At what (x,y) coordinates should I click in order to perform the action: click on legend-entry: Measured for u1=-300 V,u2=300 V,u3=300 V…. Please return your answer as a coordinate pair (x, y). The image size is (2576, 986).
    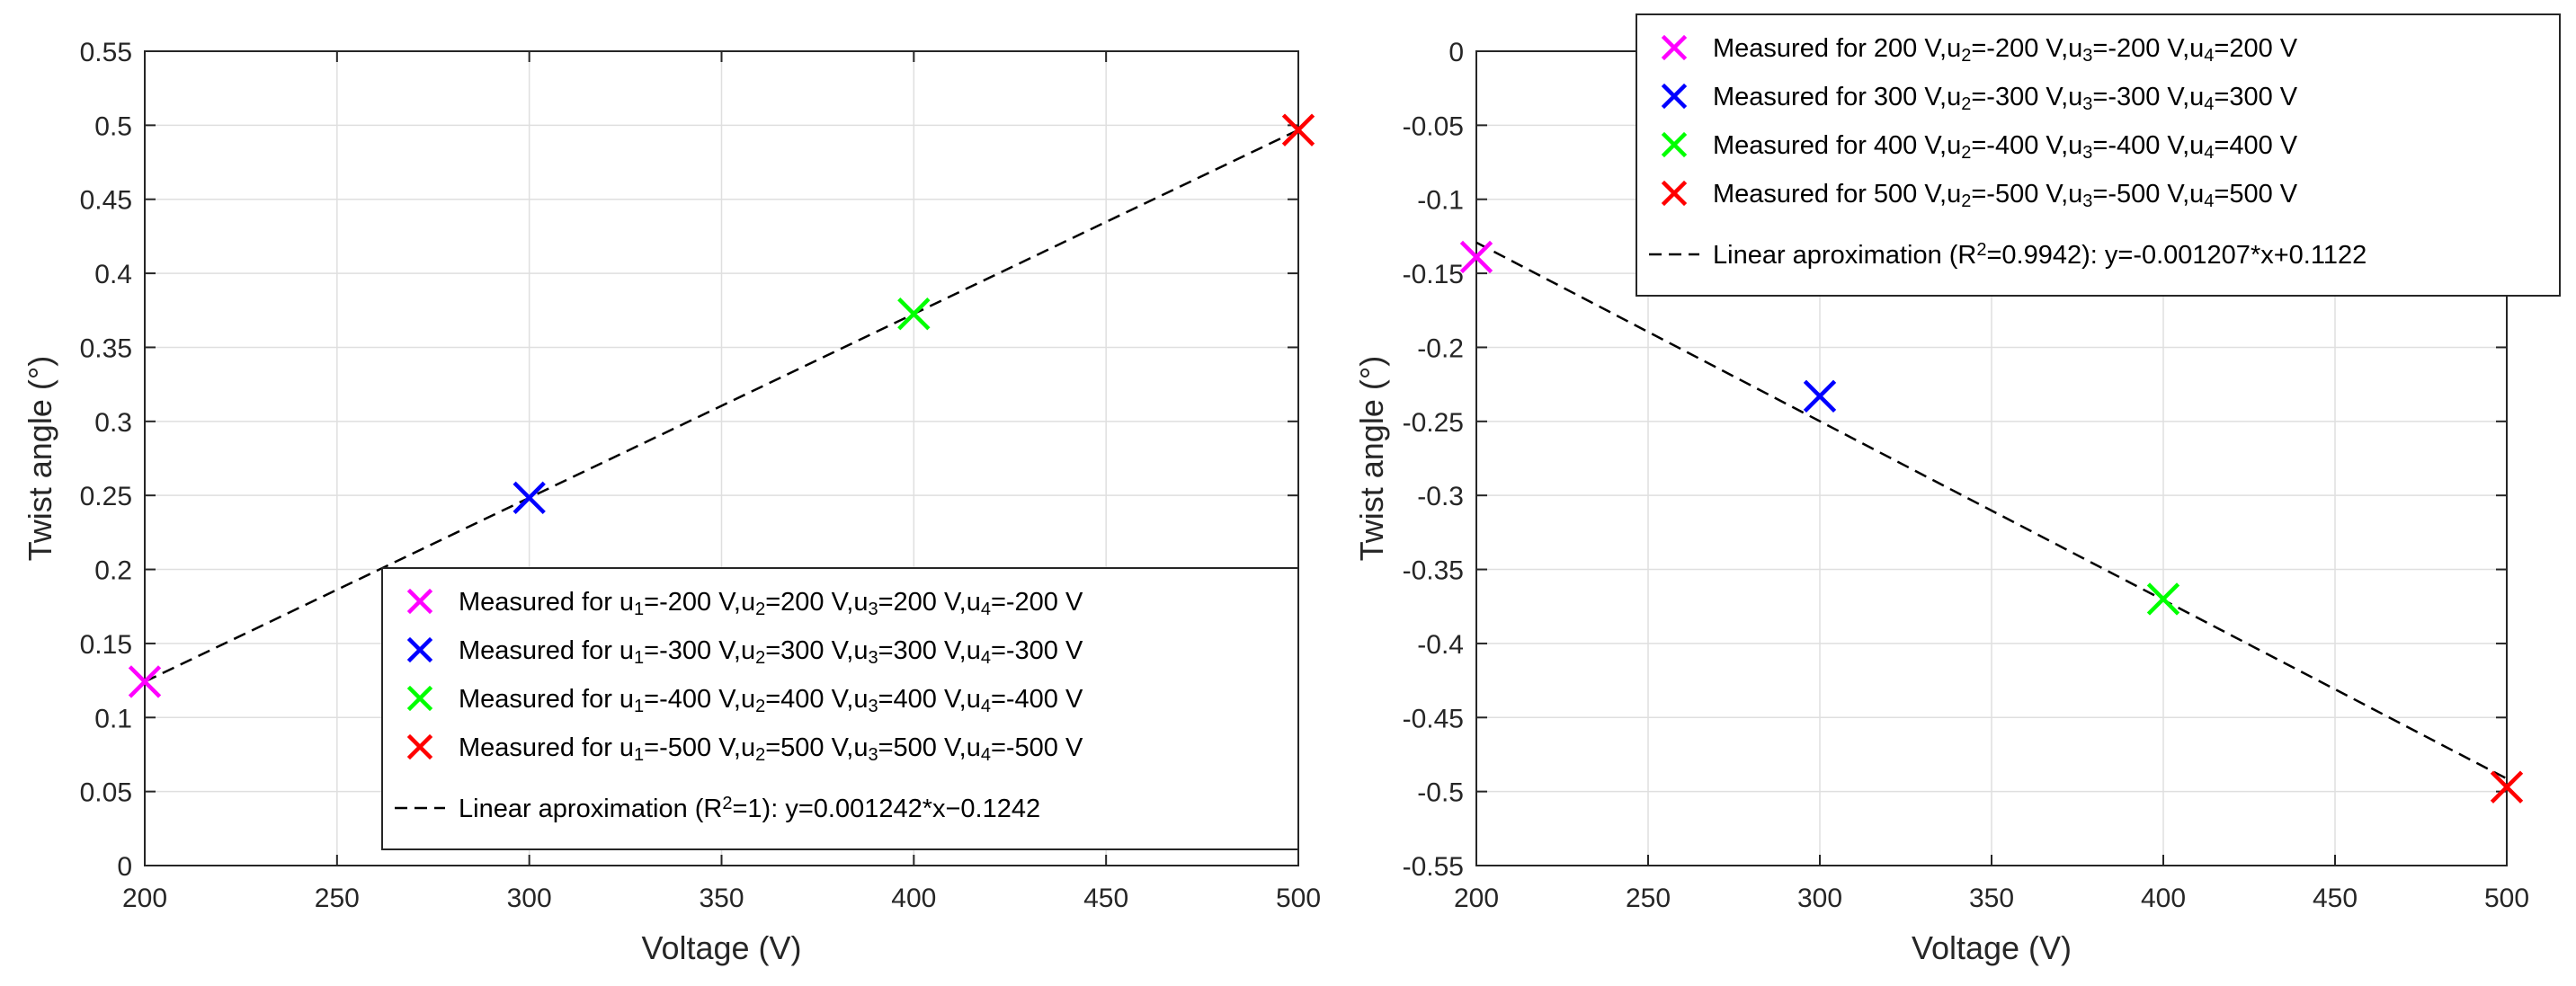
    Looking at the image, I should click on (771, 652).